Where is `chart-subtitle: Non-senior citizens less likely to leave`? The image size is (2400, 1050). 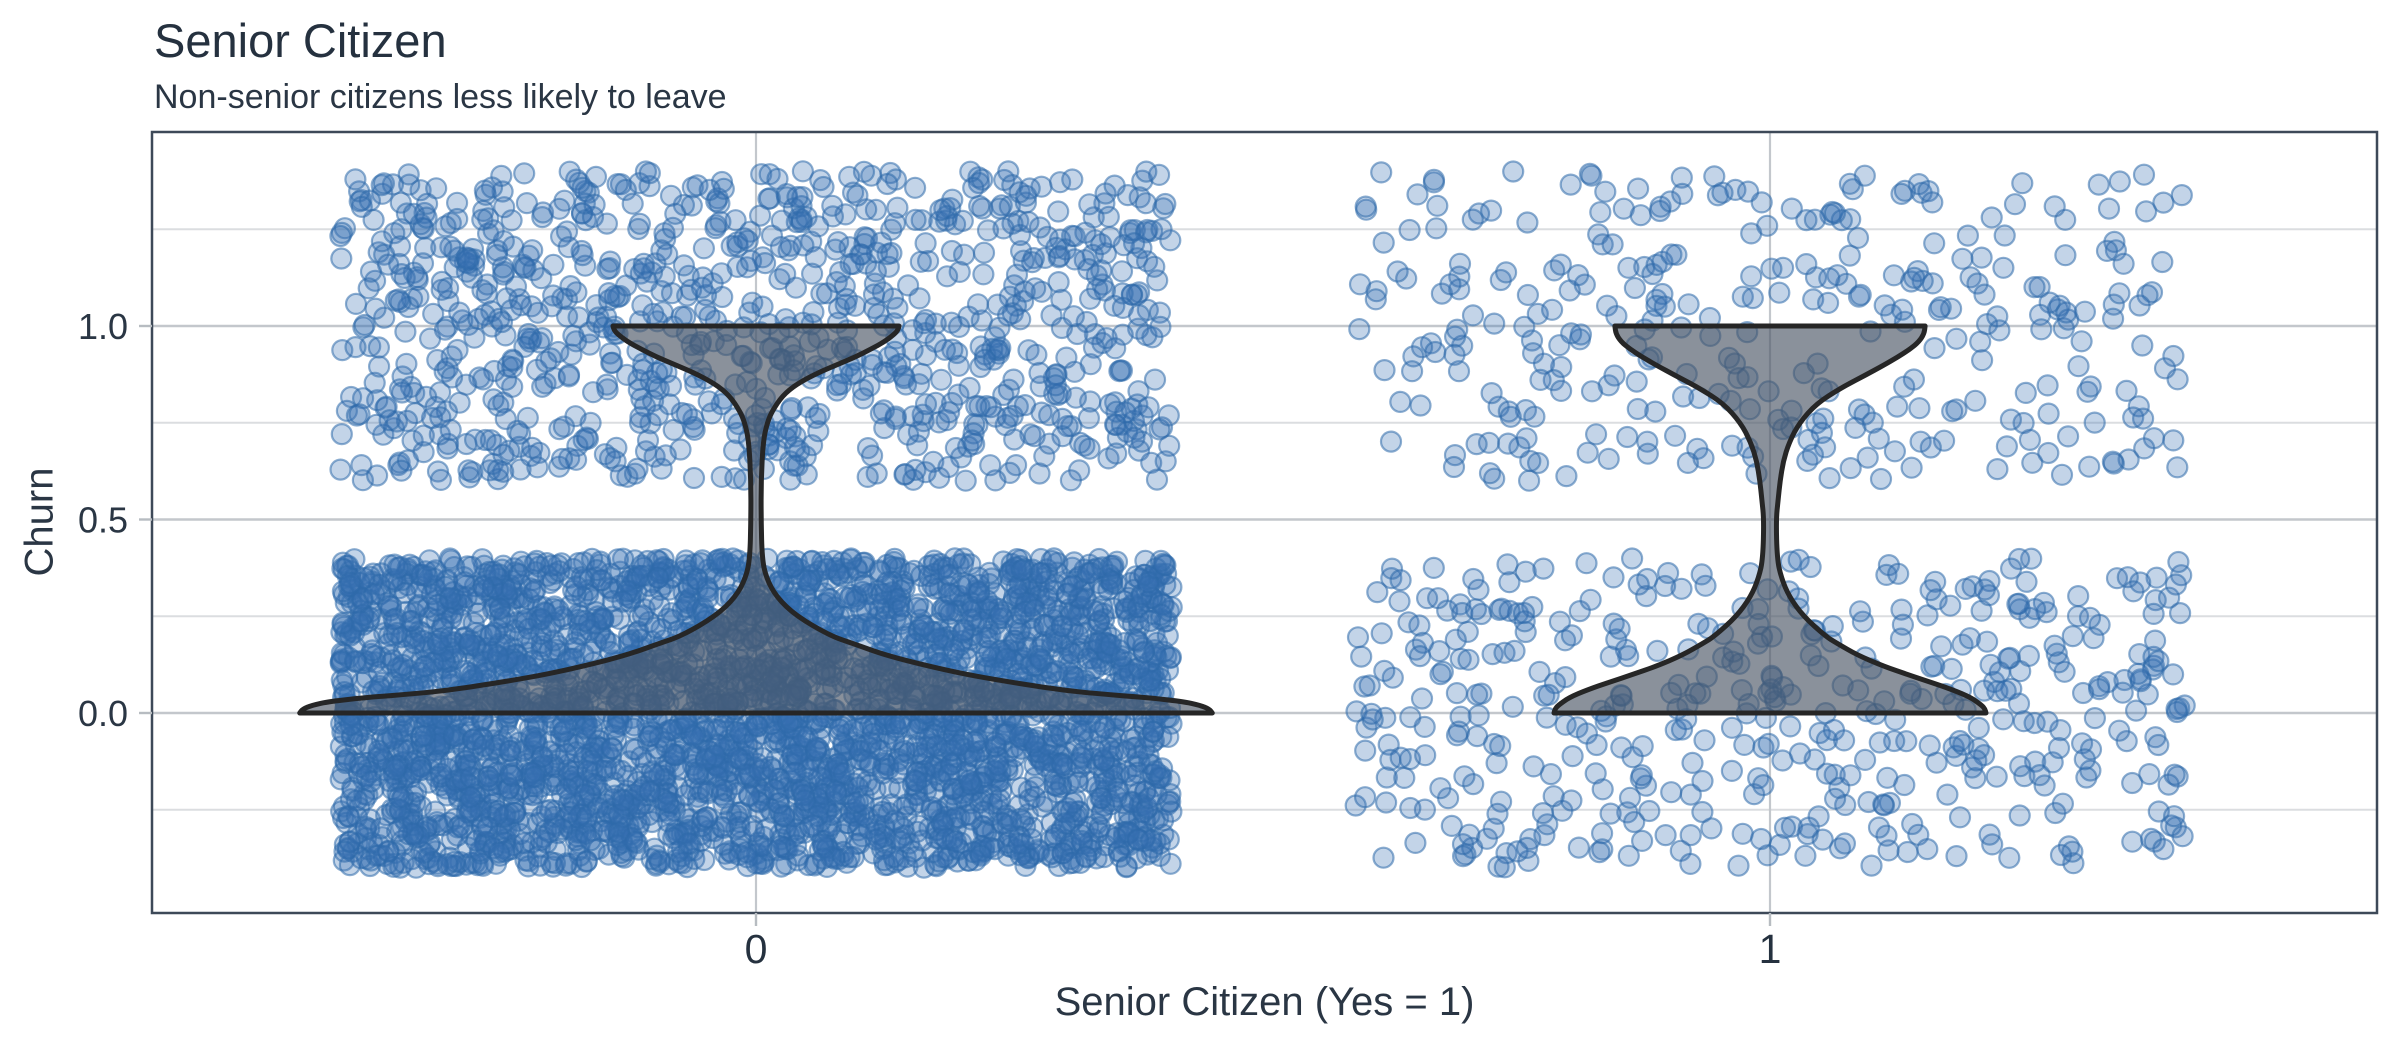 chart-subtitle: Non-senior citizens less likely to leave is located at coordinates (440, 97).